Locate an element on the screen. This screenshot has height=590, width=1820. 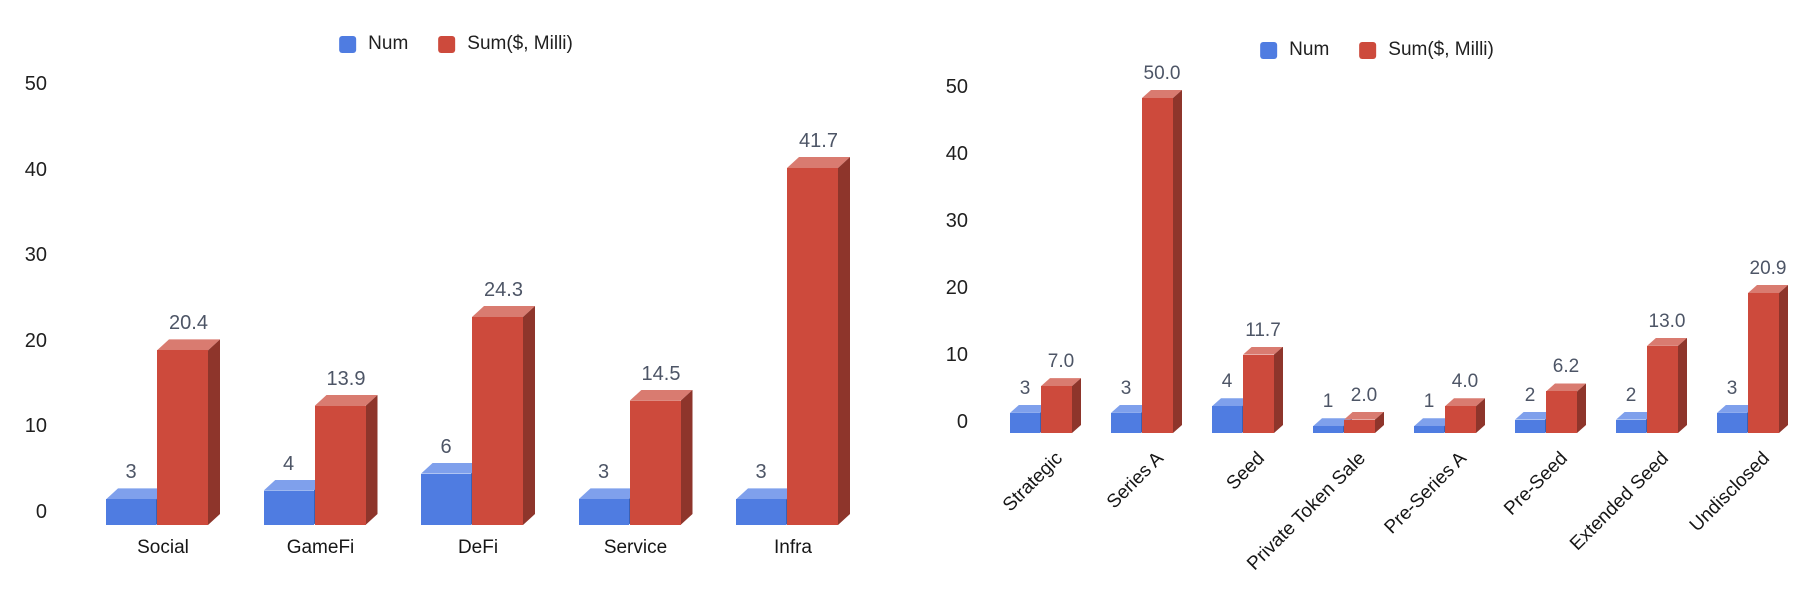
bar-sum-gamefi-top-face is located at coordinates (346, 400).